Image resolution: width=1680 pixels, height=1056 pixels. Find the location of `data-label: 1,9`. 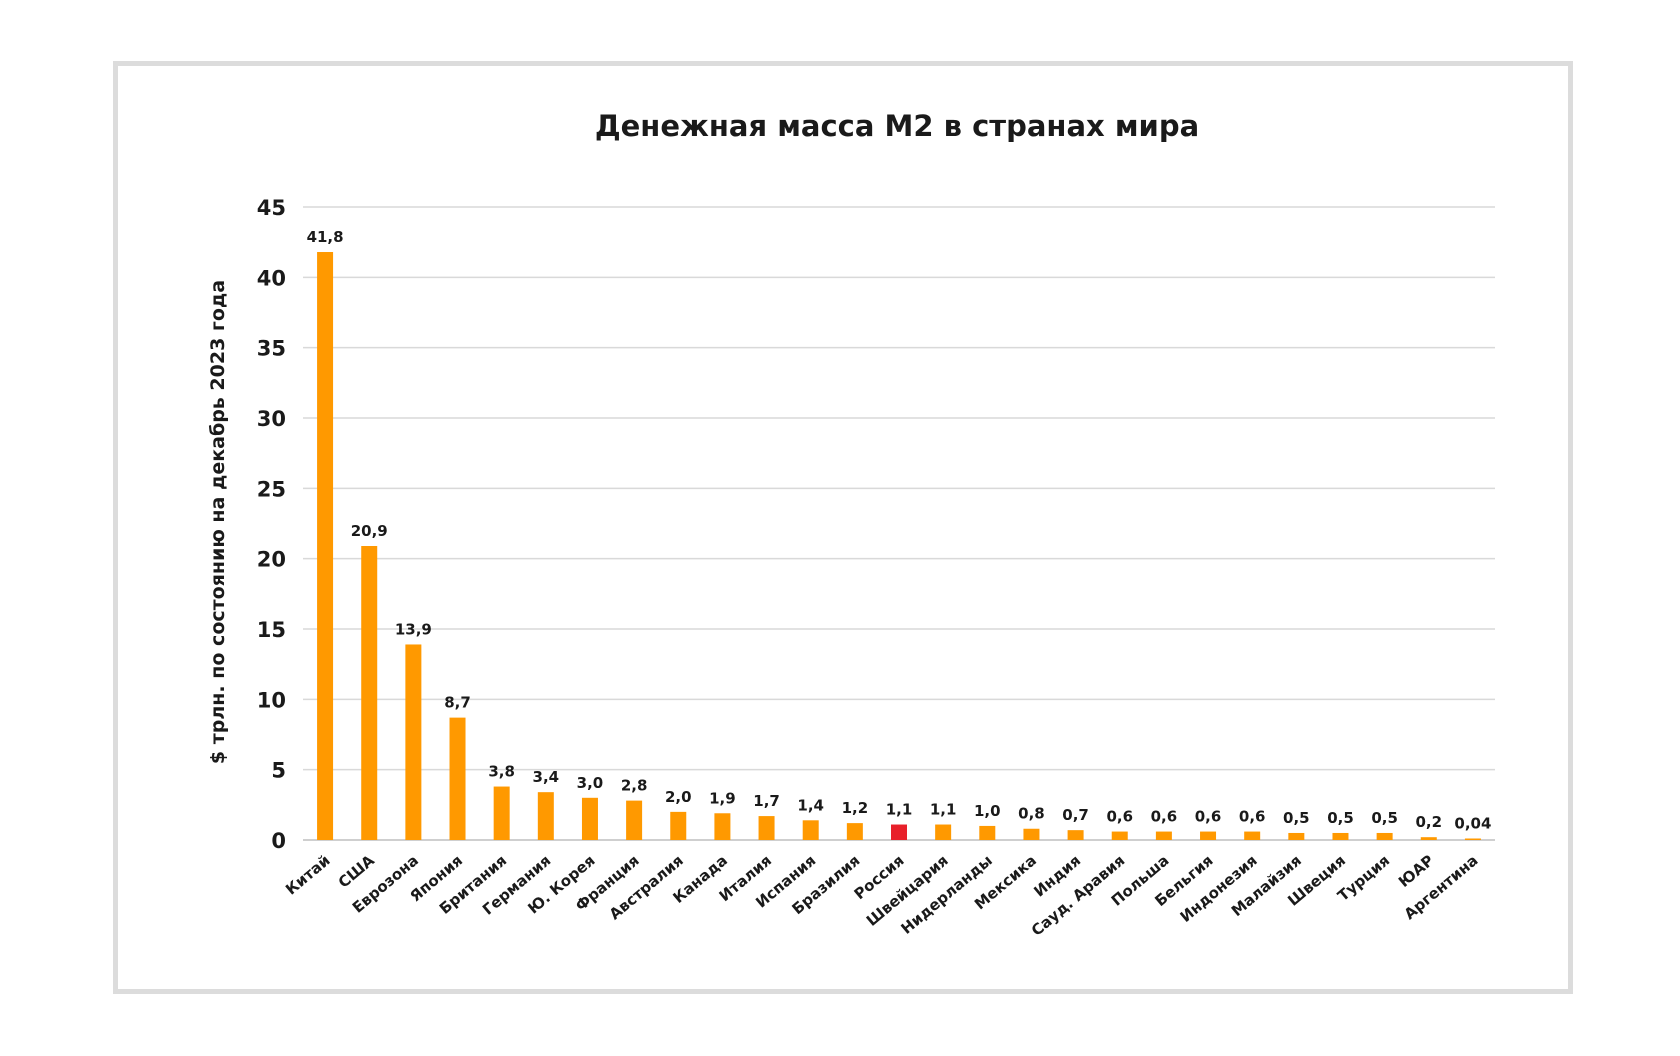

data-label: 1,9 is located at coordinates (722, 798).